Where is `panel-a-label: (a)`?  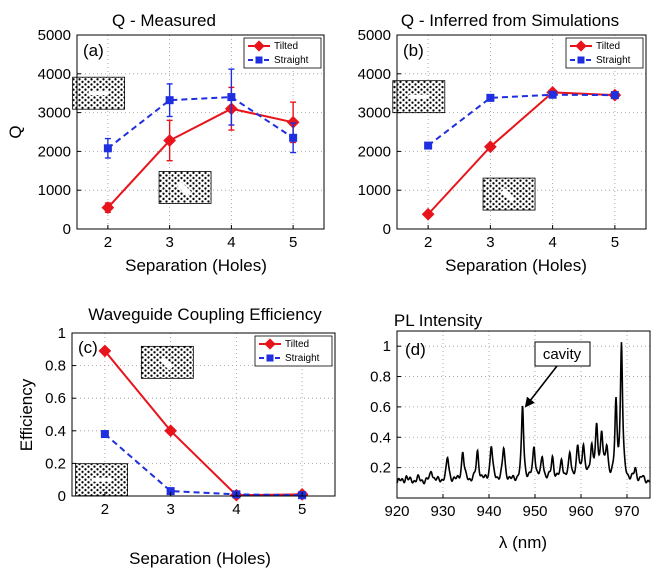
panel-a-label: (a) is located at coordinates (93, 50).